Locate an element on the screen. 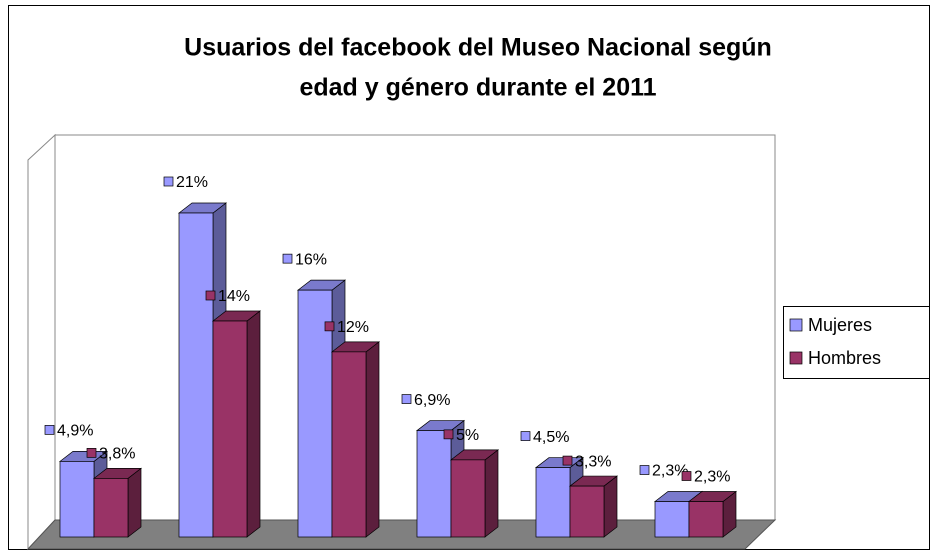 Image resolution: width=930 pixels, height=554 pixels. data-label: 14% is located at coordinates (234, 296).